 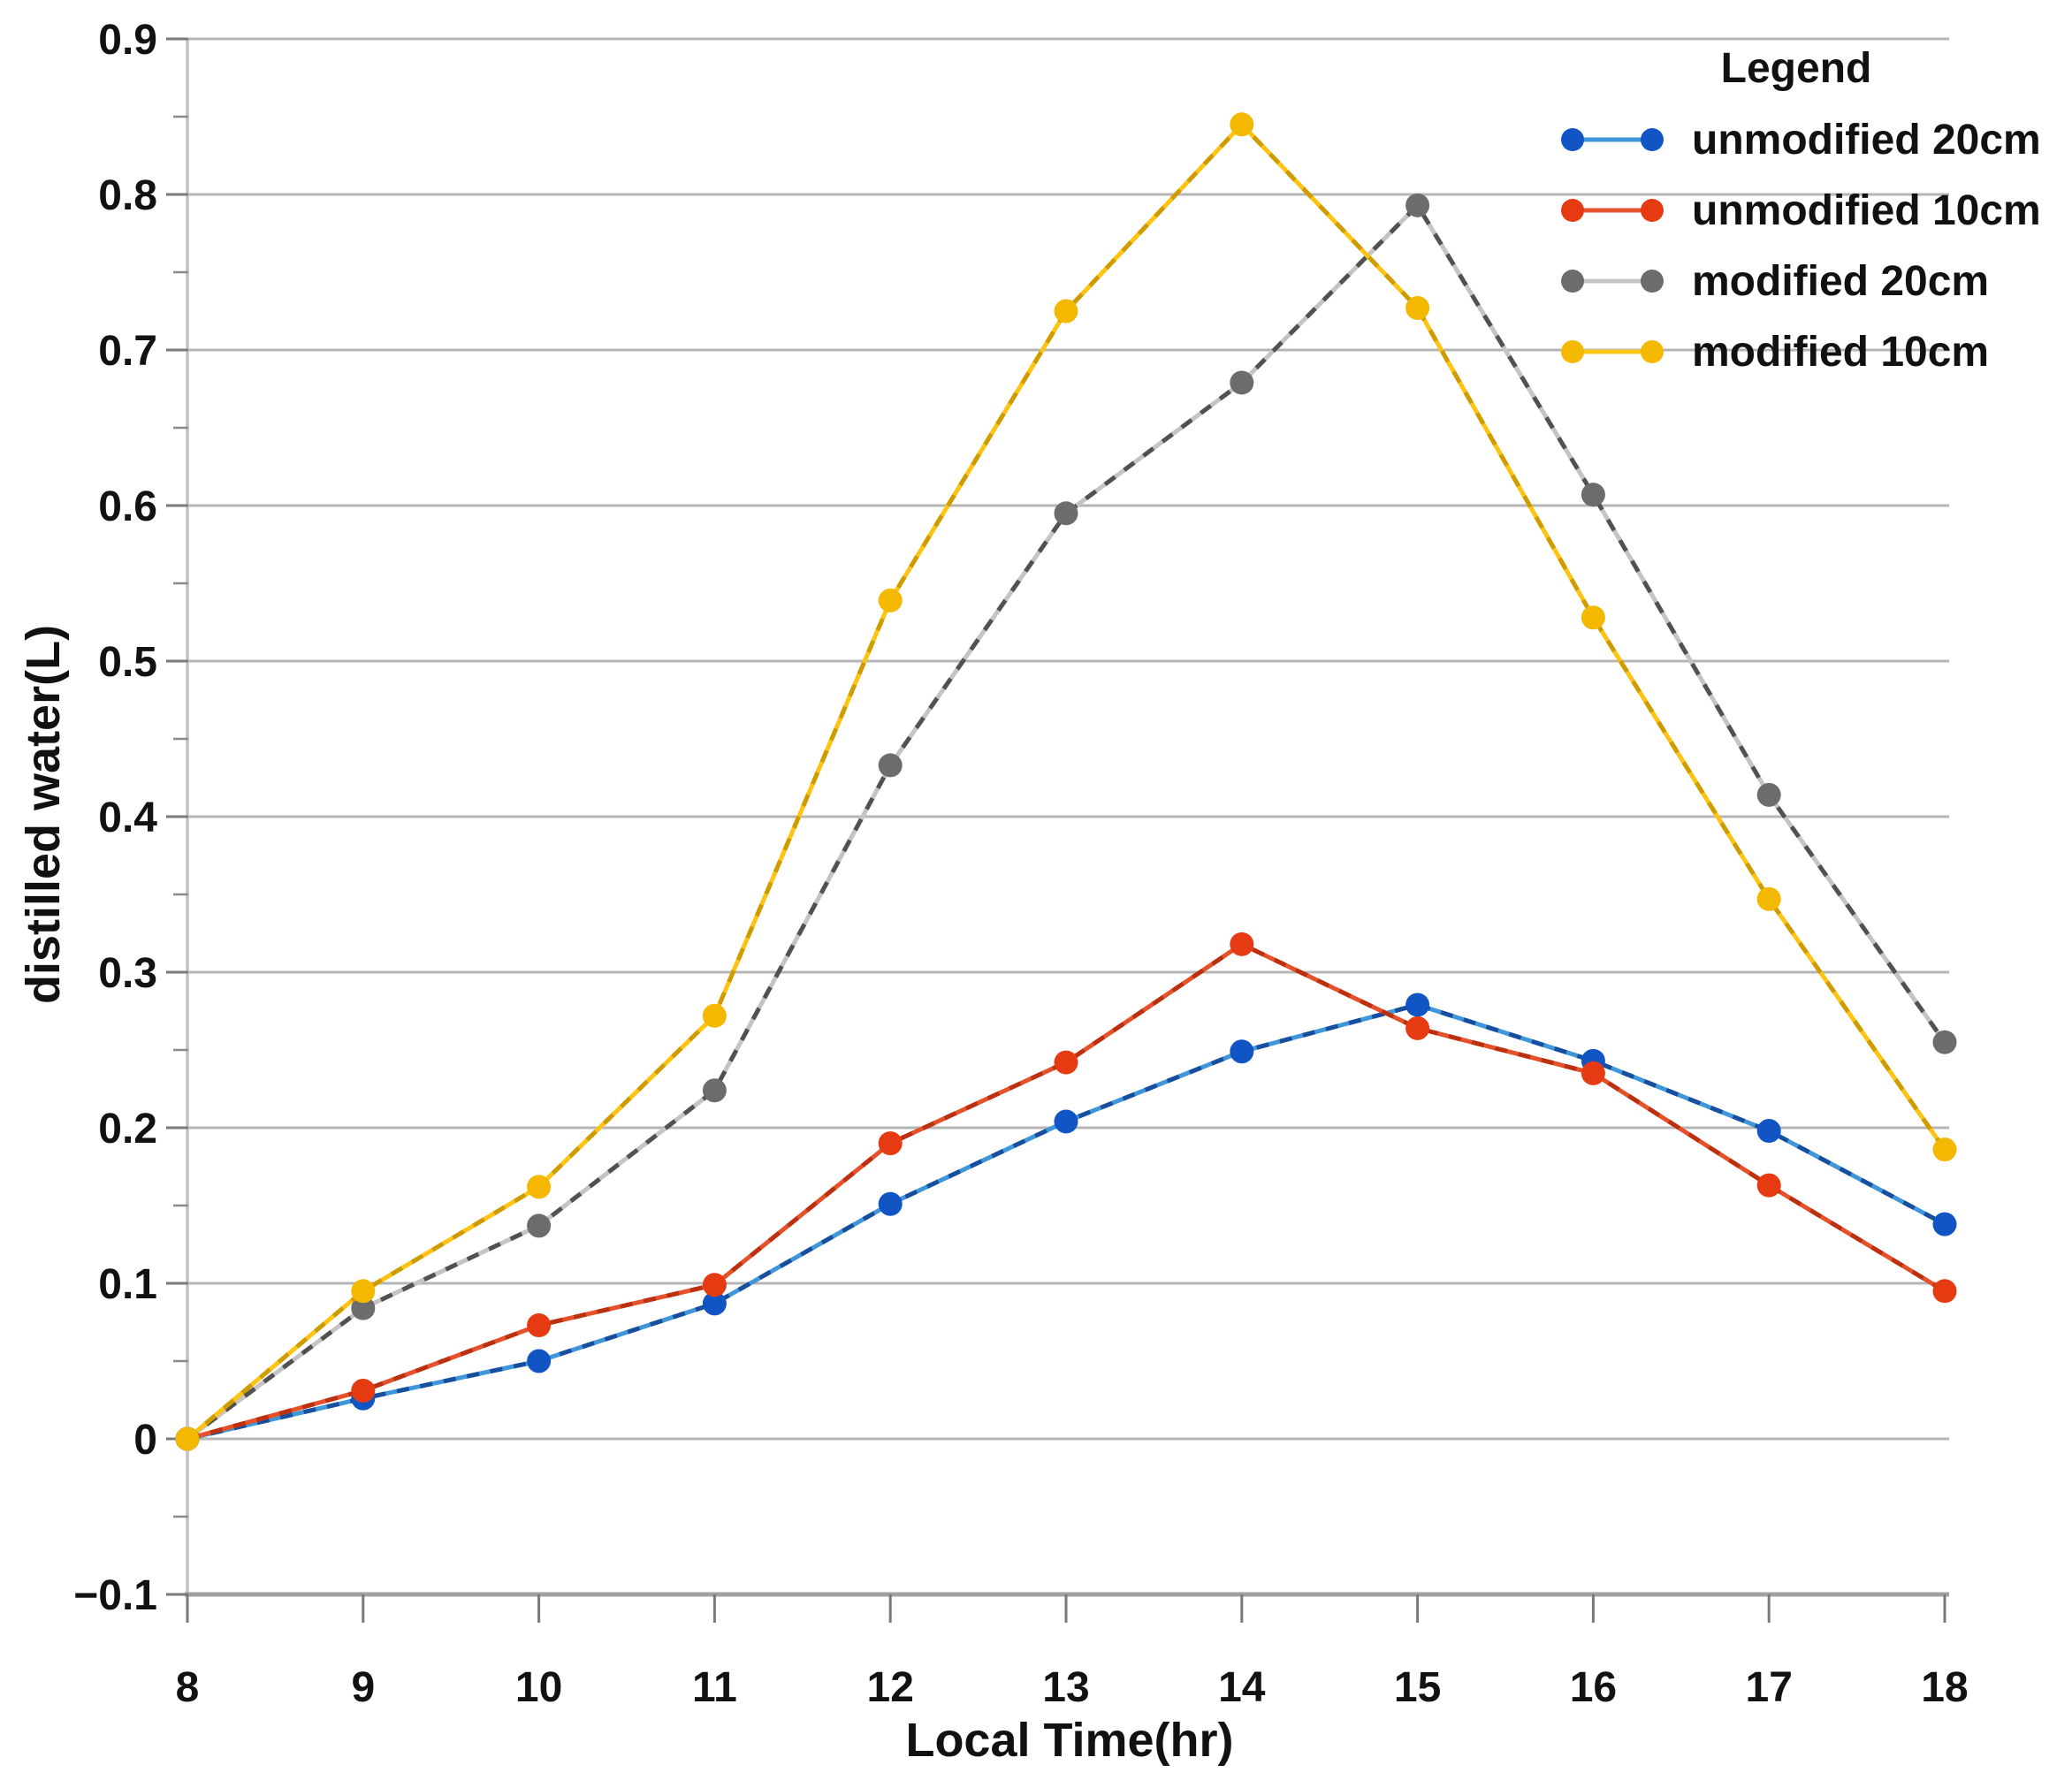 What do you see at coordinates (127, 1285) in the screenshot?
I see `y-tick-label: 0.1` at bounding box center [127, 1285].